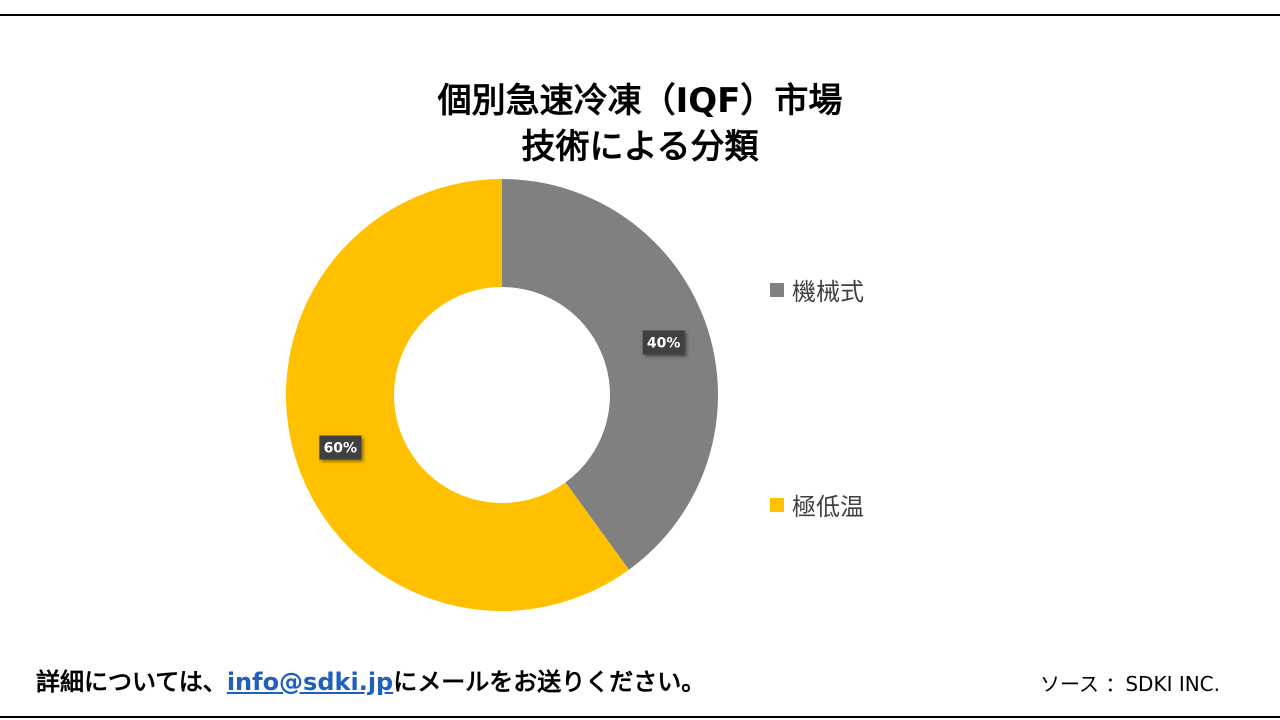 The width and height of the screenshot is (1280, 720). What do you see at coordinates (310, 682) in the screenshot?
I see `contact-email-link: info@sdki.jp` at bounding box center [310, 682].